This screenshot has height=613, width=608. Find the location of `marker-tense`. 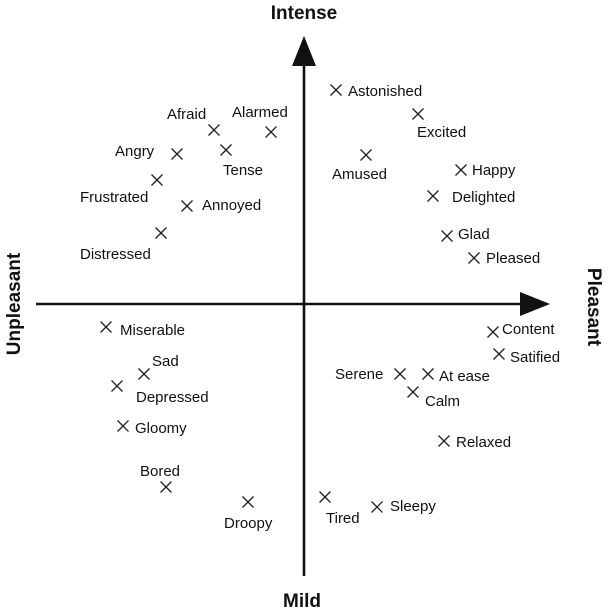

marker-tense is located at coordinates (226, 150).